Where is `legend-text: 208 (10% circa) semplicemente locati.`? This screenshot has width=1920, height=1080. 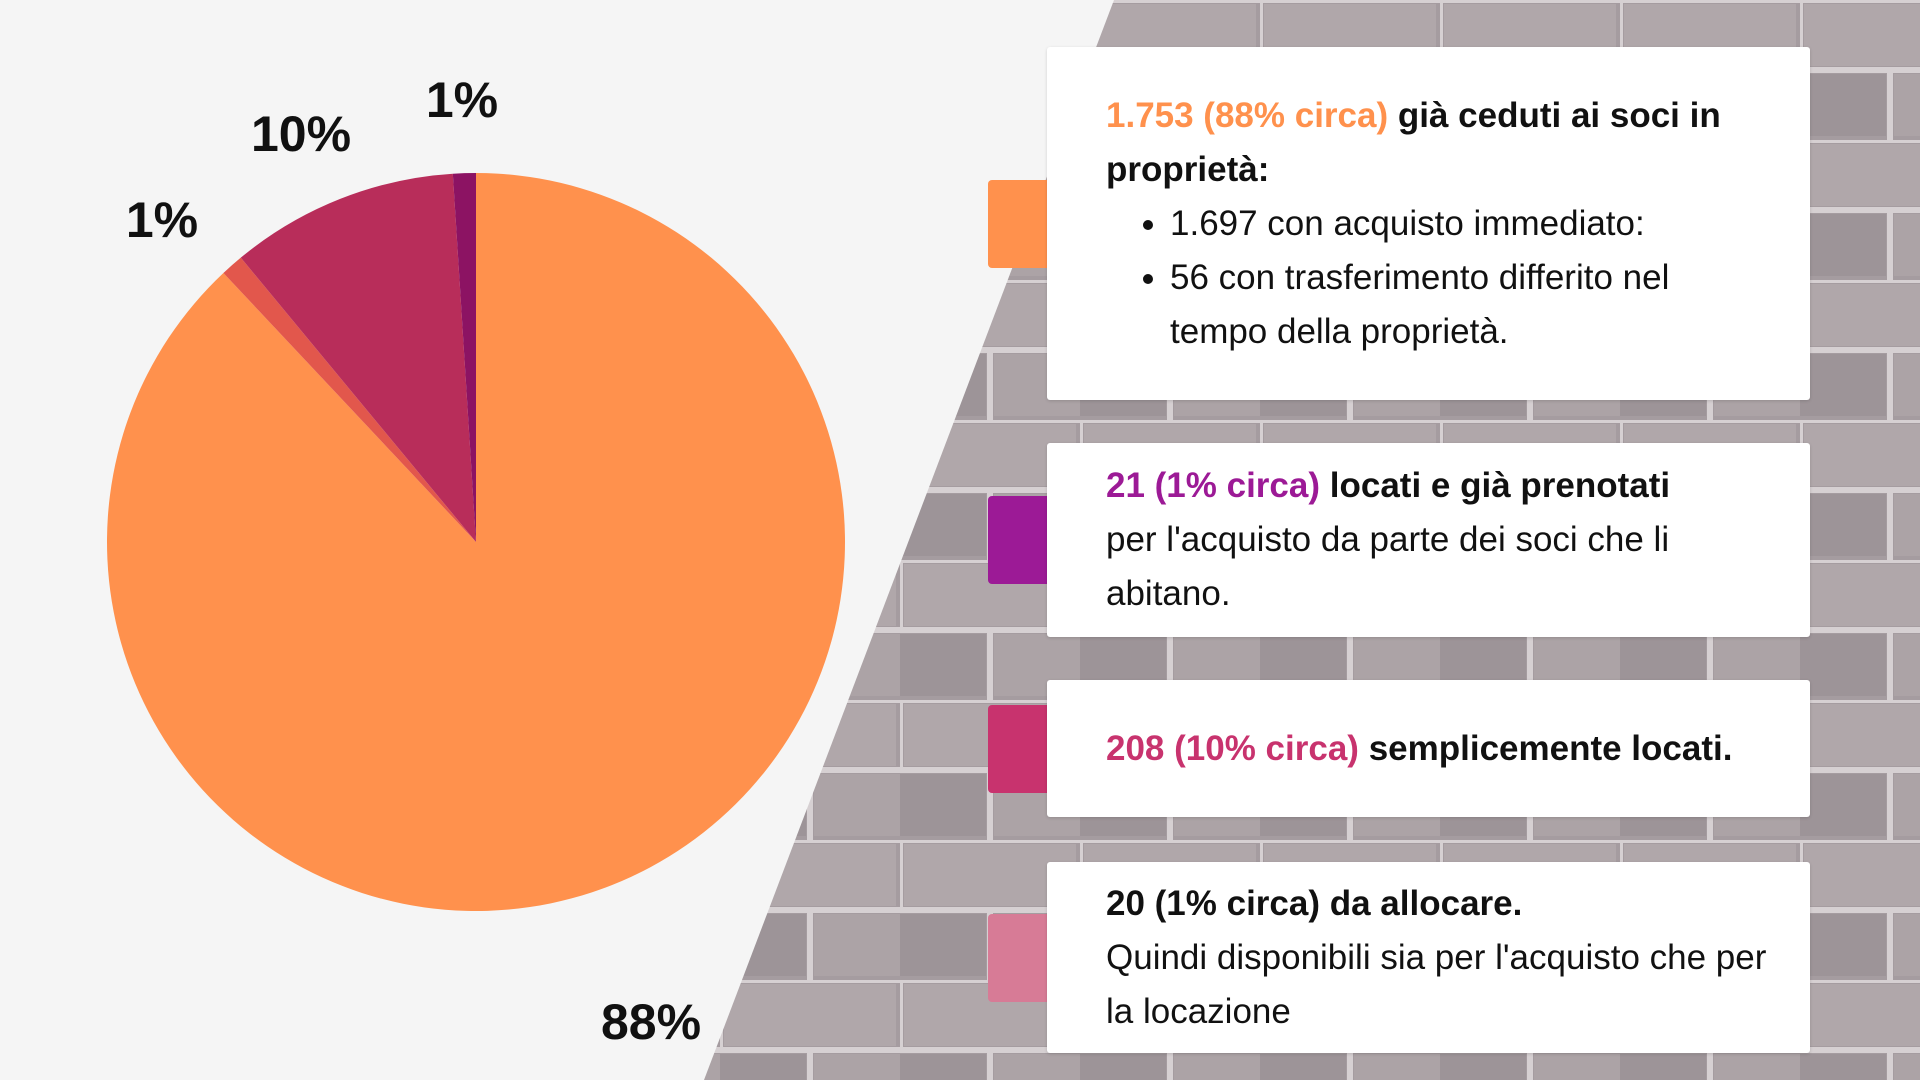 legend-text: 208 (10% circa) semplicemente locati. is located at coordinates (1438, 749).